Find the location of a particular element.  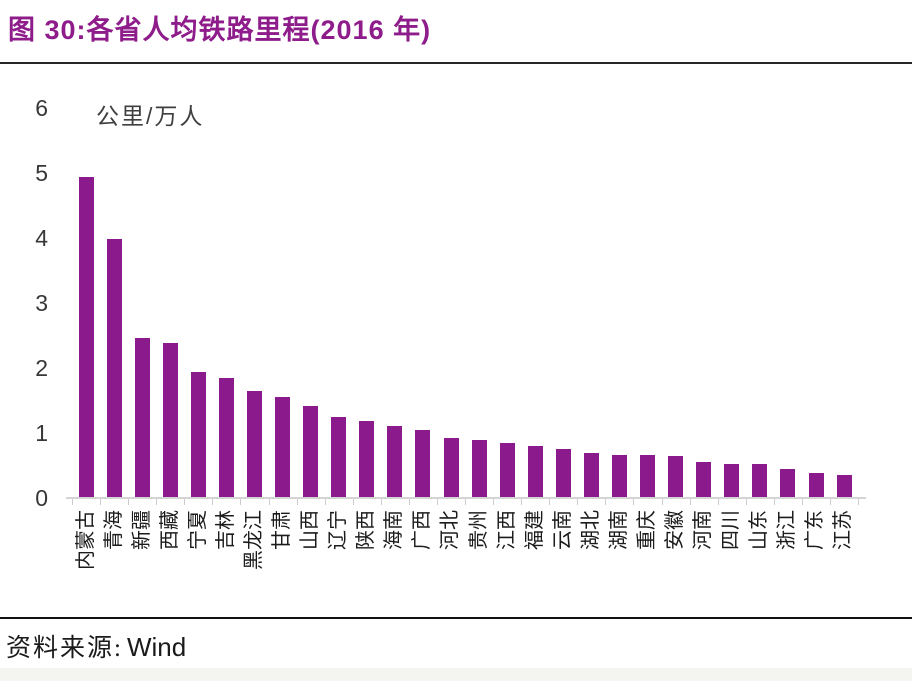

x-label-广西: 广西 is located at coordinates (422, 530).